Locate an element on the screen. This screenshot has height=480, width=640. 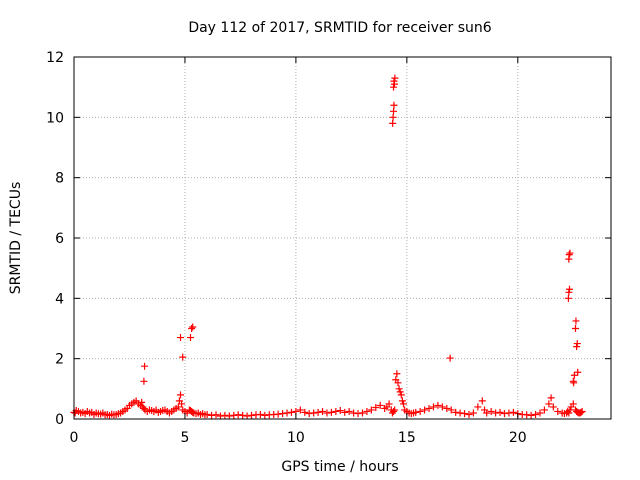
x-tick-label: 0 is located at coordinates (74, 438).